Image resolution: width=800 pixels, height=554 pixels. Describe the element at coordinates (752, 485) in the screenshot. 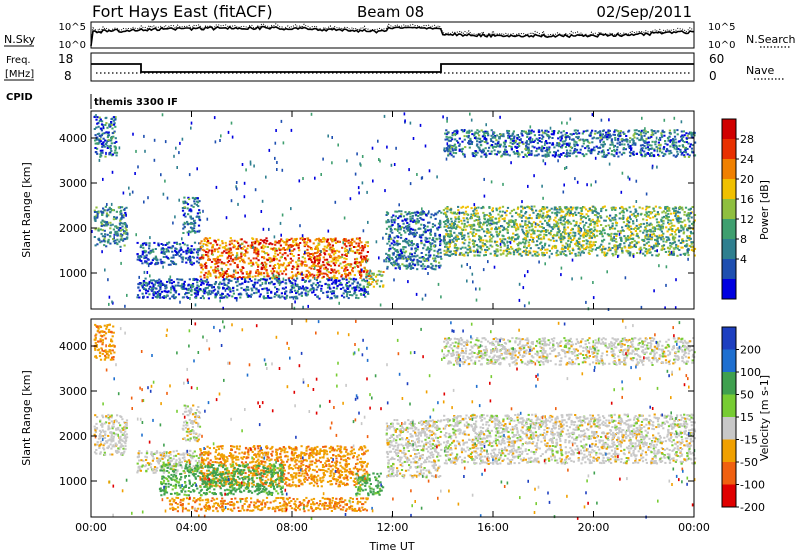

I see `colorbar-tick-label: -100` at that location.